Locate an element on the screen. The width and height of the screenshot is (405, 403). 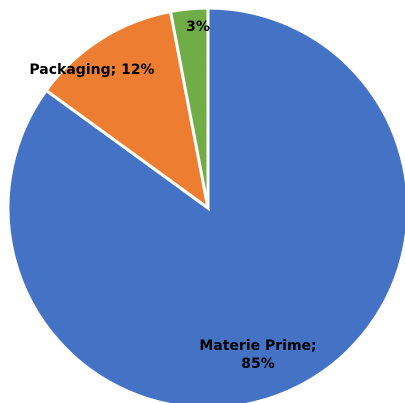
slice-other is located at coordinates (189, 107).